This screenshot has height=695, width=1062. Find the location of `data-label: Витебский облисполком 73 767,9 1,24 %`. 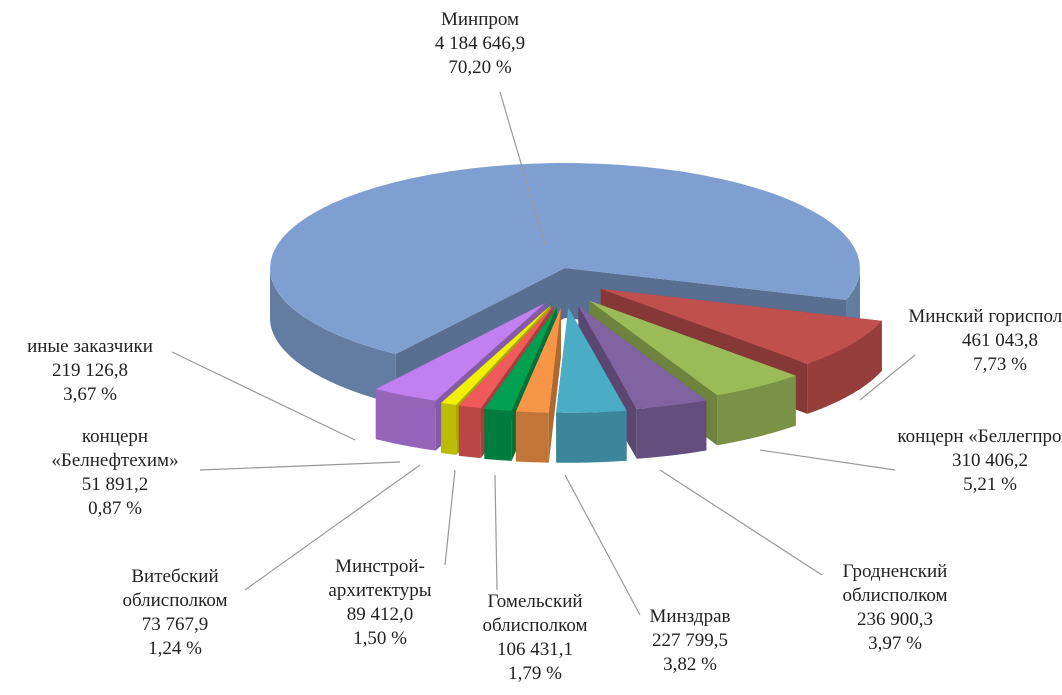

data-label: Витебский облисполком 73 767,9 1,24 % is located at coordinates (175, 613).